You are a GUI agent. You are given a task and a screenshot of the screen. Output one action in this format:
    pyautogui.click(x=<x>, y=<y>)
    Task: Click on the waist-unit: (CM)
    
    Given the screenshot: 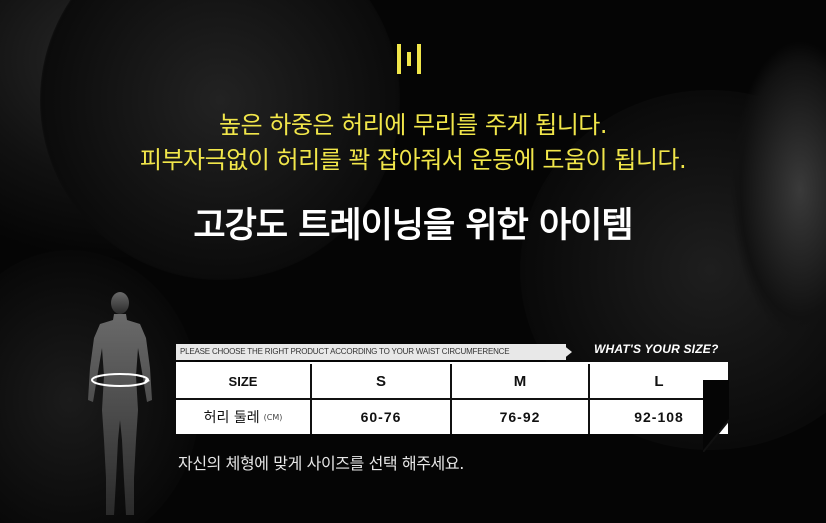 What is the action you would take?
    pyautogui.click(x=273, y=417)
    